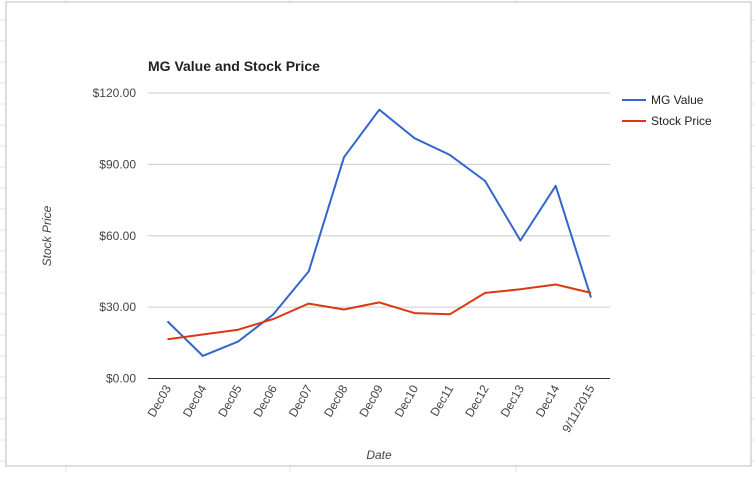 The width and height of the screenshot is (755, 477). Describe the element at coordinates (667, 110) in the screenshot. I see `legend: MG Value Stock Price` at that location.